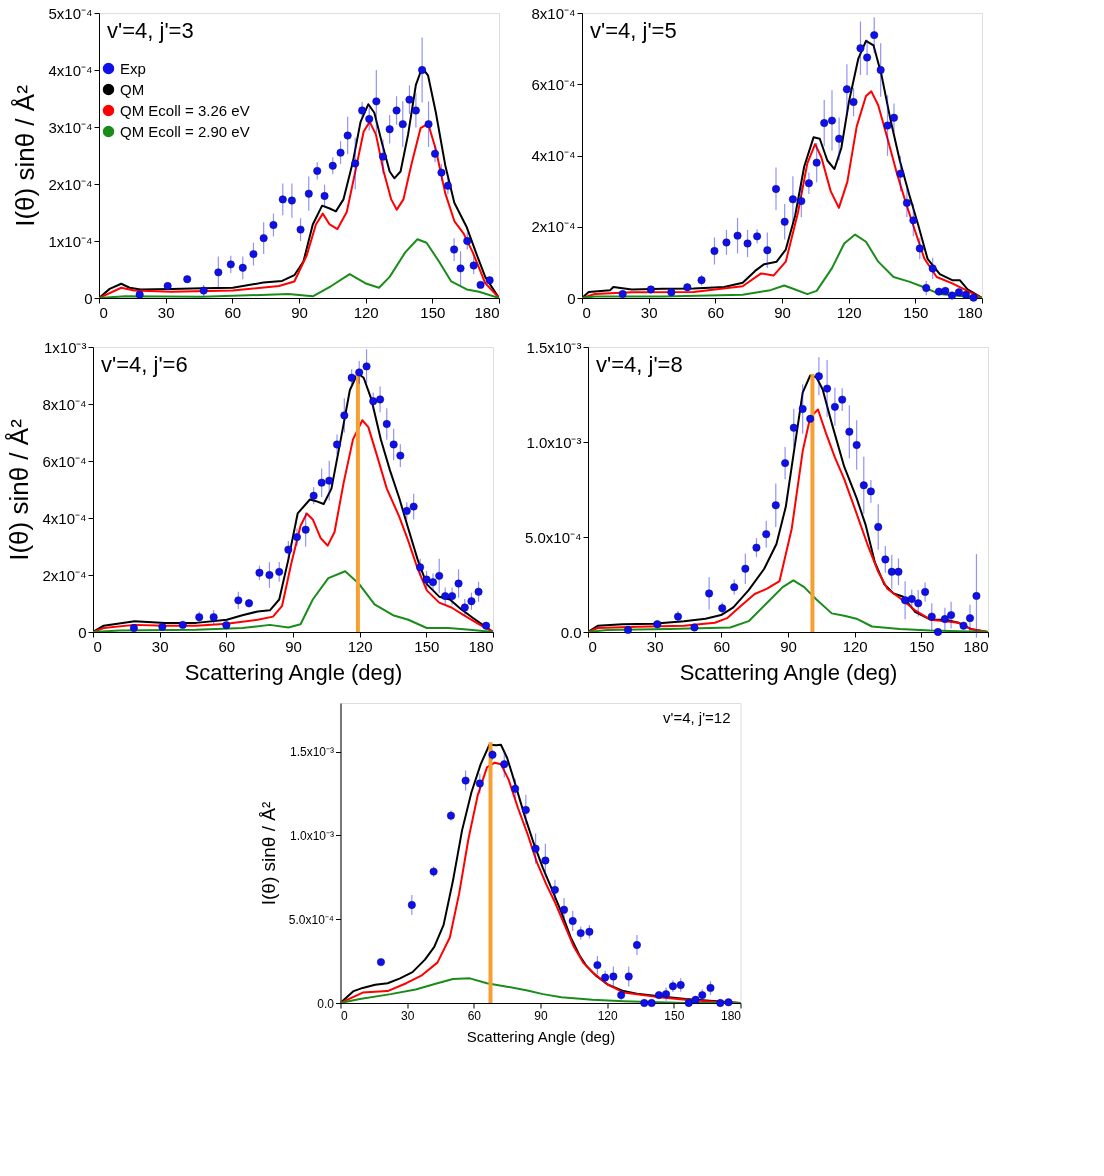  What do you see at coordinates (132, 89) in the screenshot?
I see `legend-label: QM` at bounding box center [132, 89].